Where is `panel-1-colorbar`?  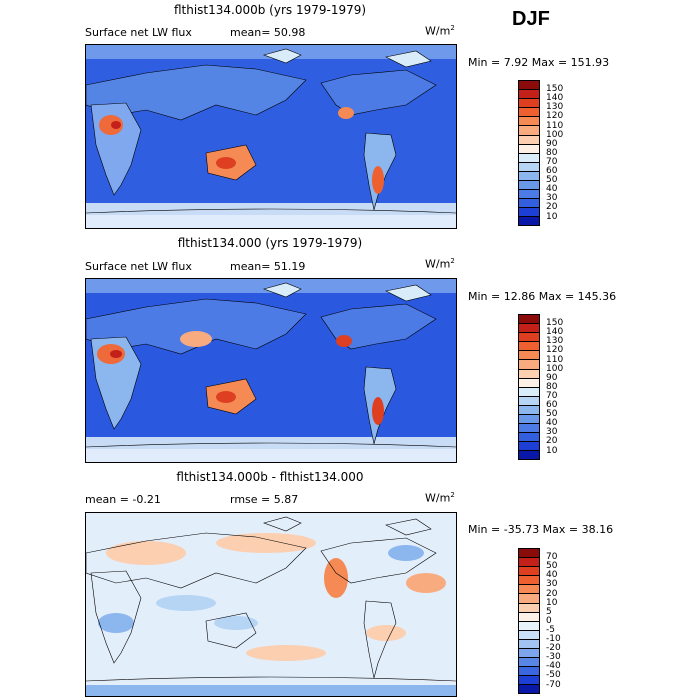 panel-1-colorbar is located at coordinates (529, 153).